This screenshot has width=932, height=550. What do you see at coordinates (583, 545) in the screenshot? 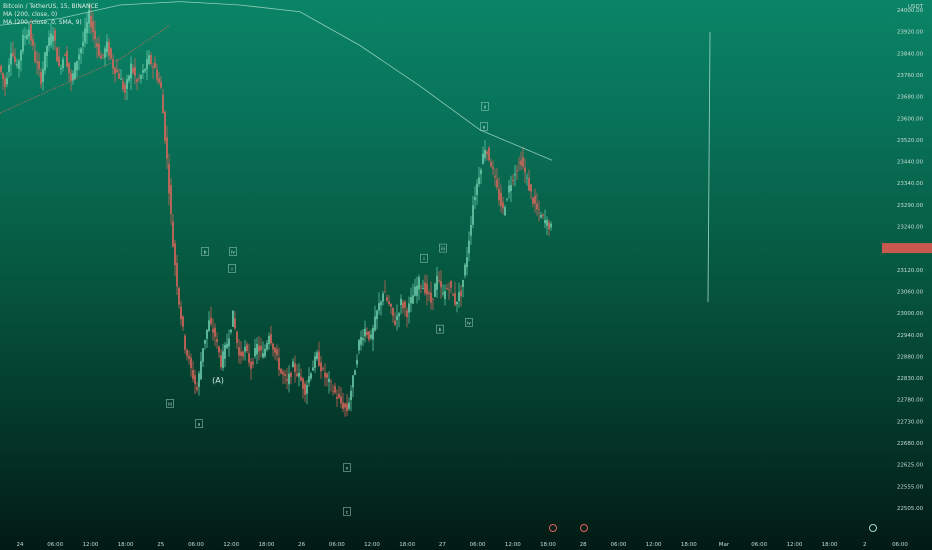
I see `time-tick-label: 28` at bounding box center [583, 545].